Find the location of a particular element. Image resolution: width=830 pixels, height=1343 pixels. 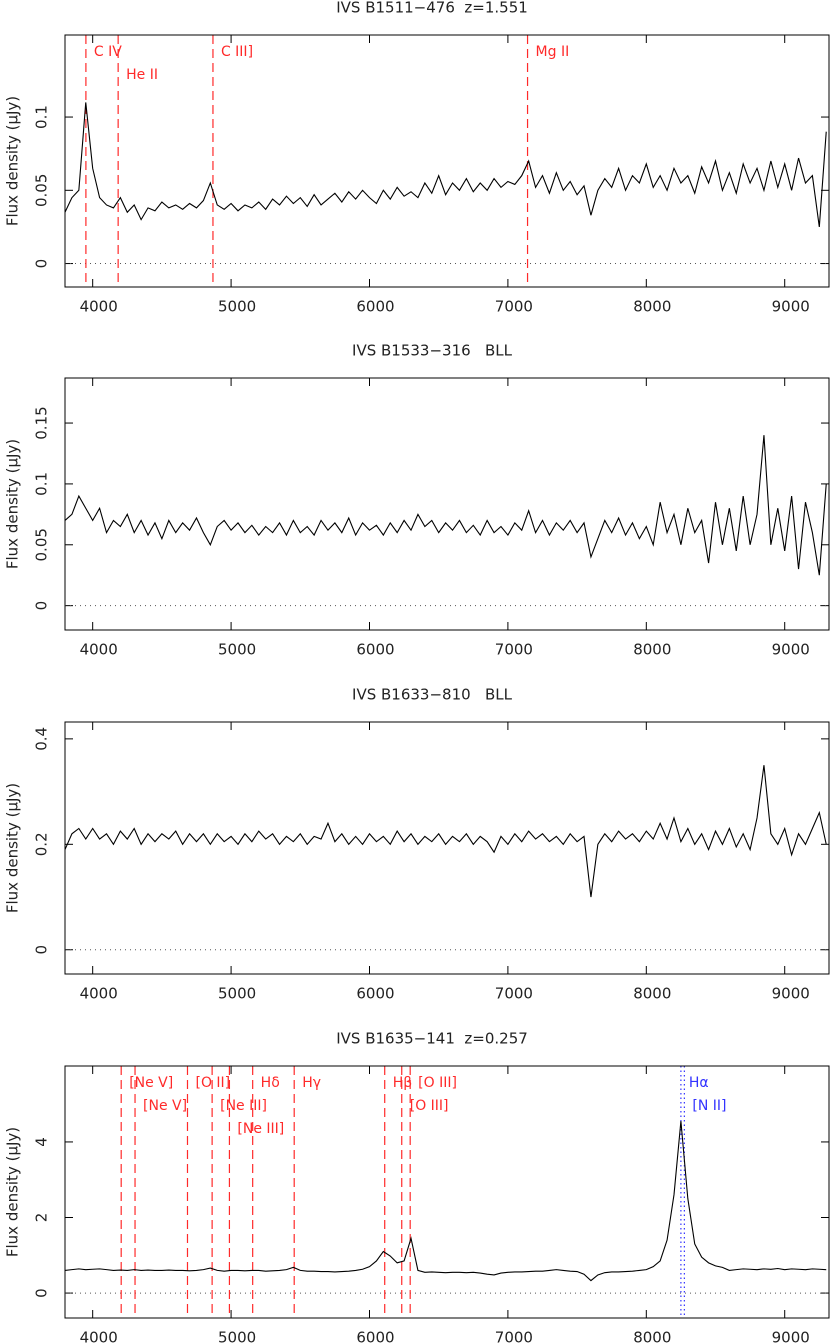

y-tick-label: 0.15 is located at coordinates (42, 422).